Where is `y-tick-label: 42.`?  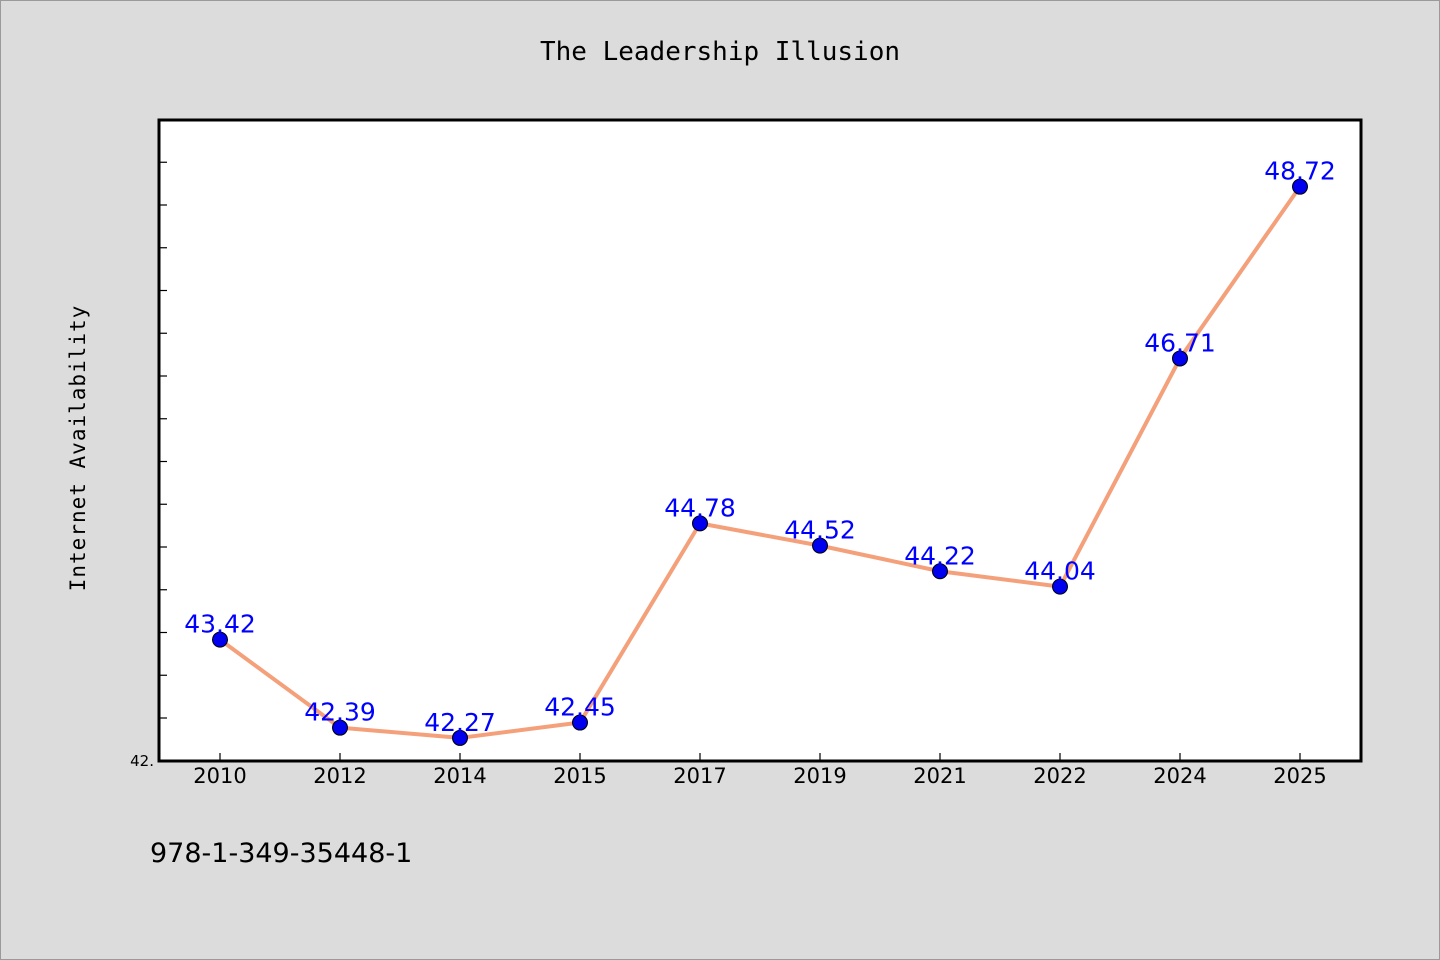 y-tick-label: 42. is located at coordinates (142, 761).